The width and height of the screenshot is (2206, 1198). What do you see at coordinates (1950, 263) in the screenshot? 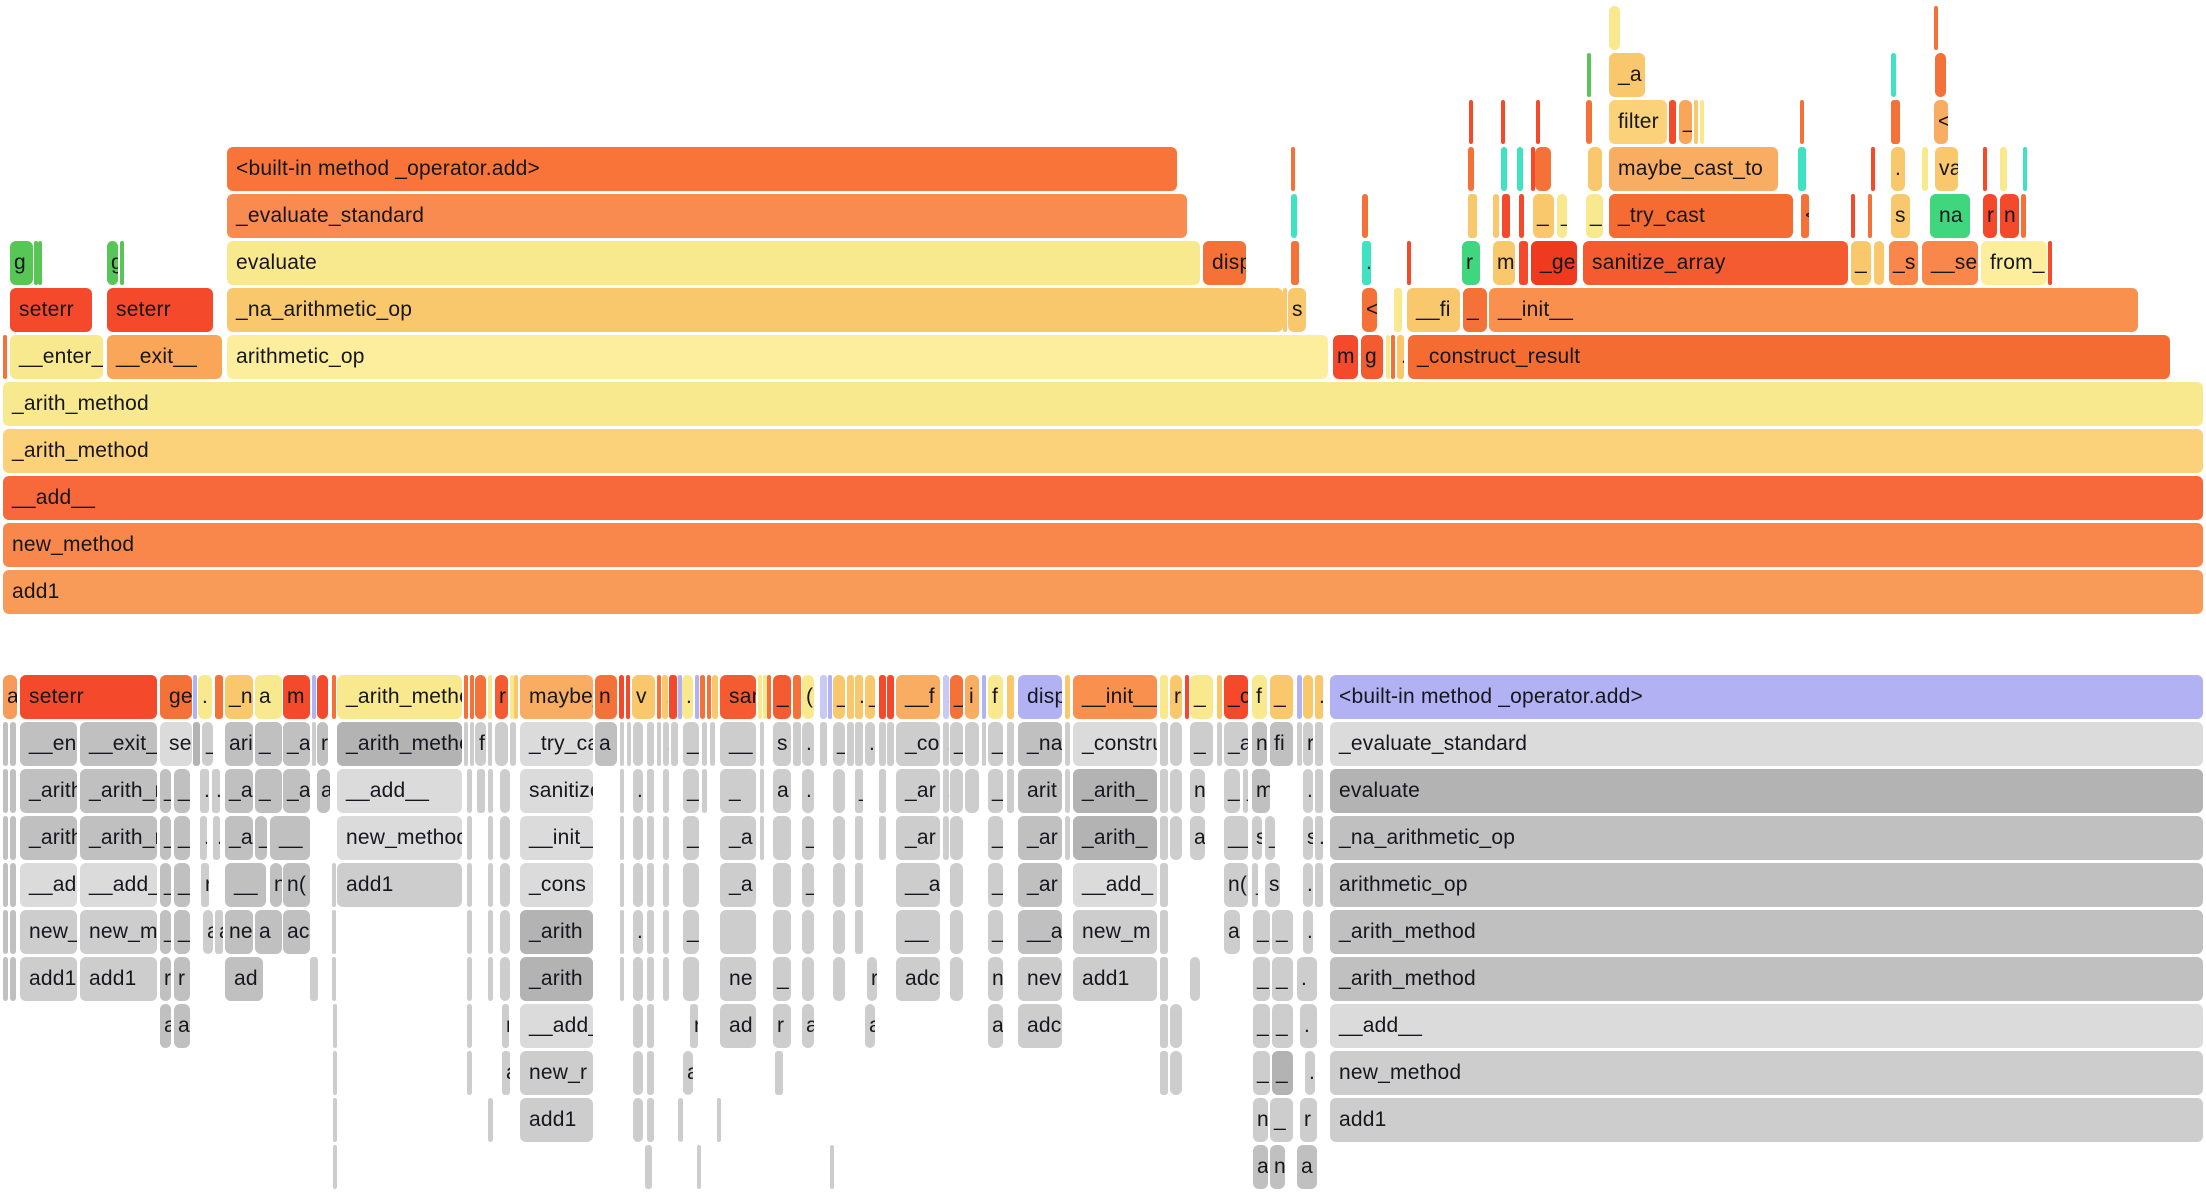
I see `frame-bar: __se` at bounding box center [1950, 263].